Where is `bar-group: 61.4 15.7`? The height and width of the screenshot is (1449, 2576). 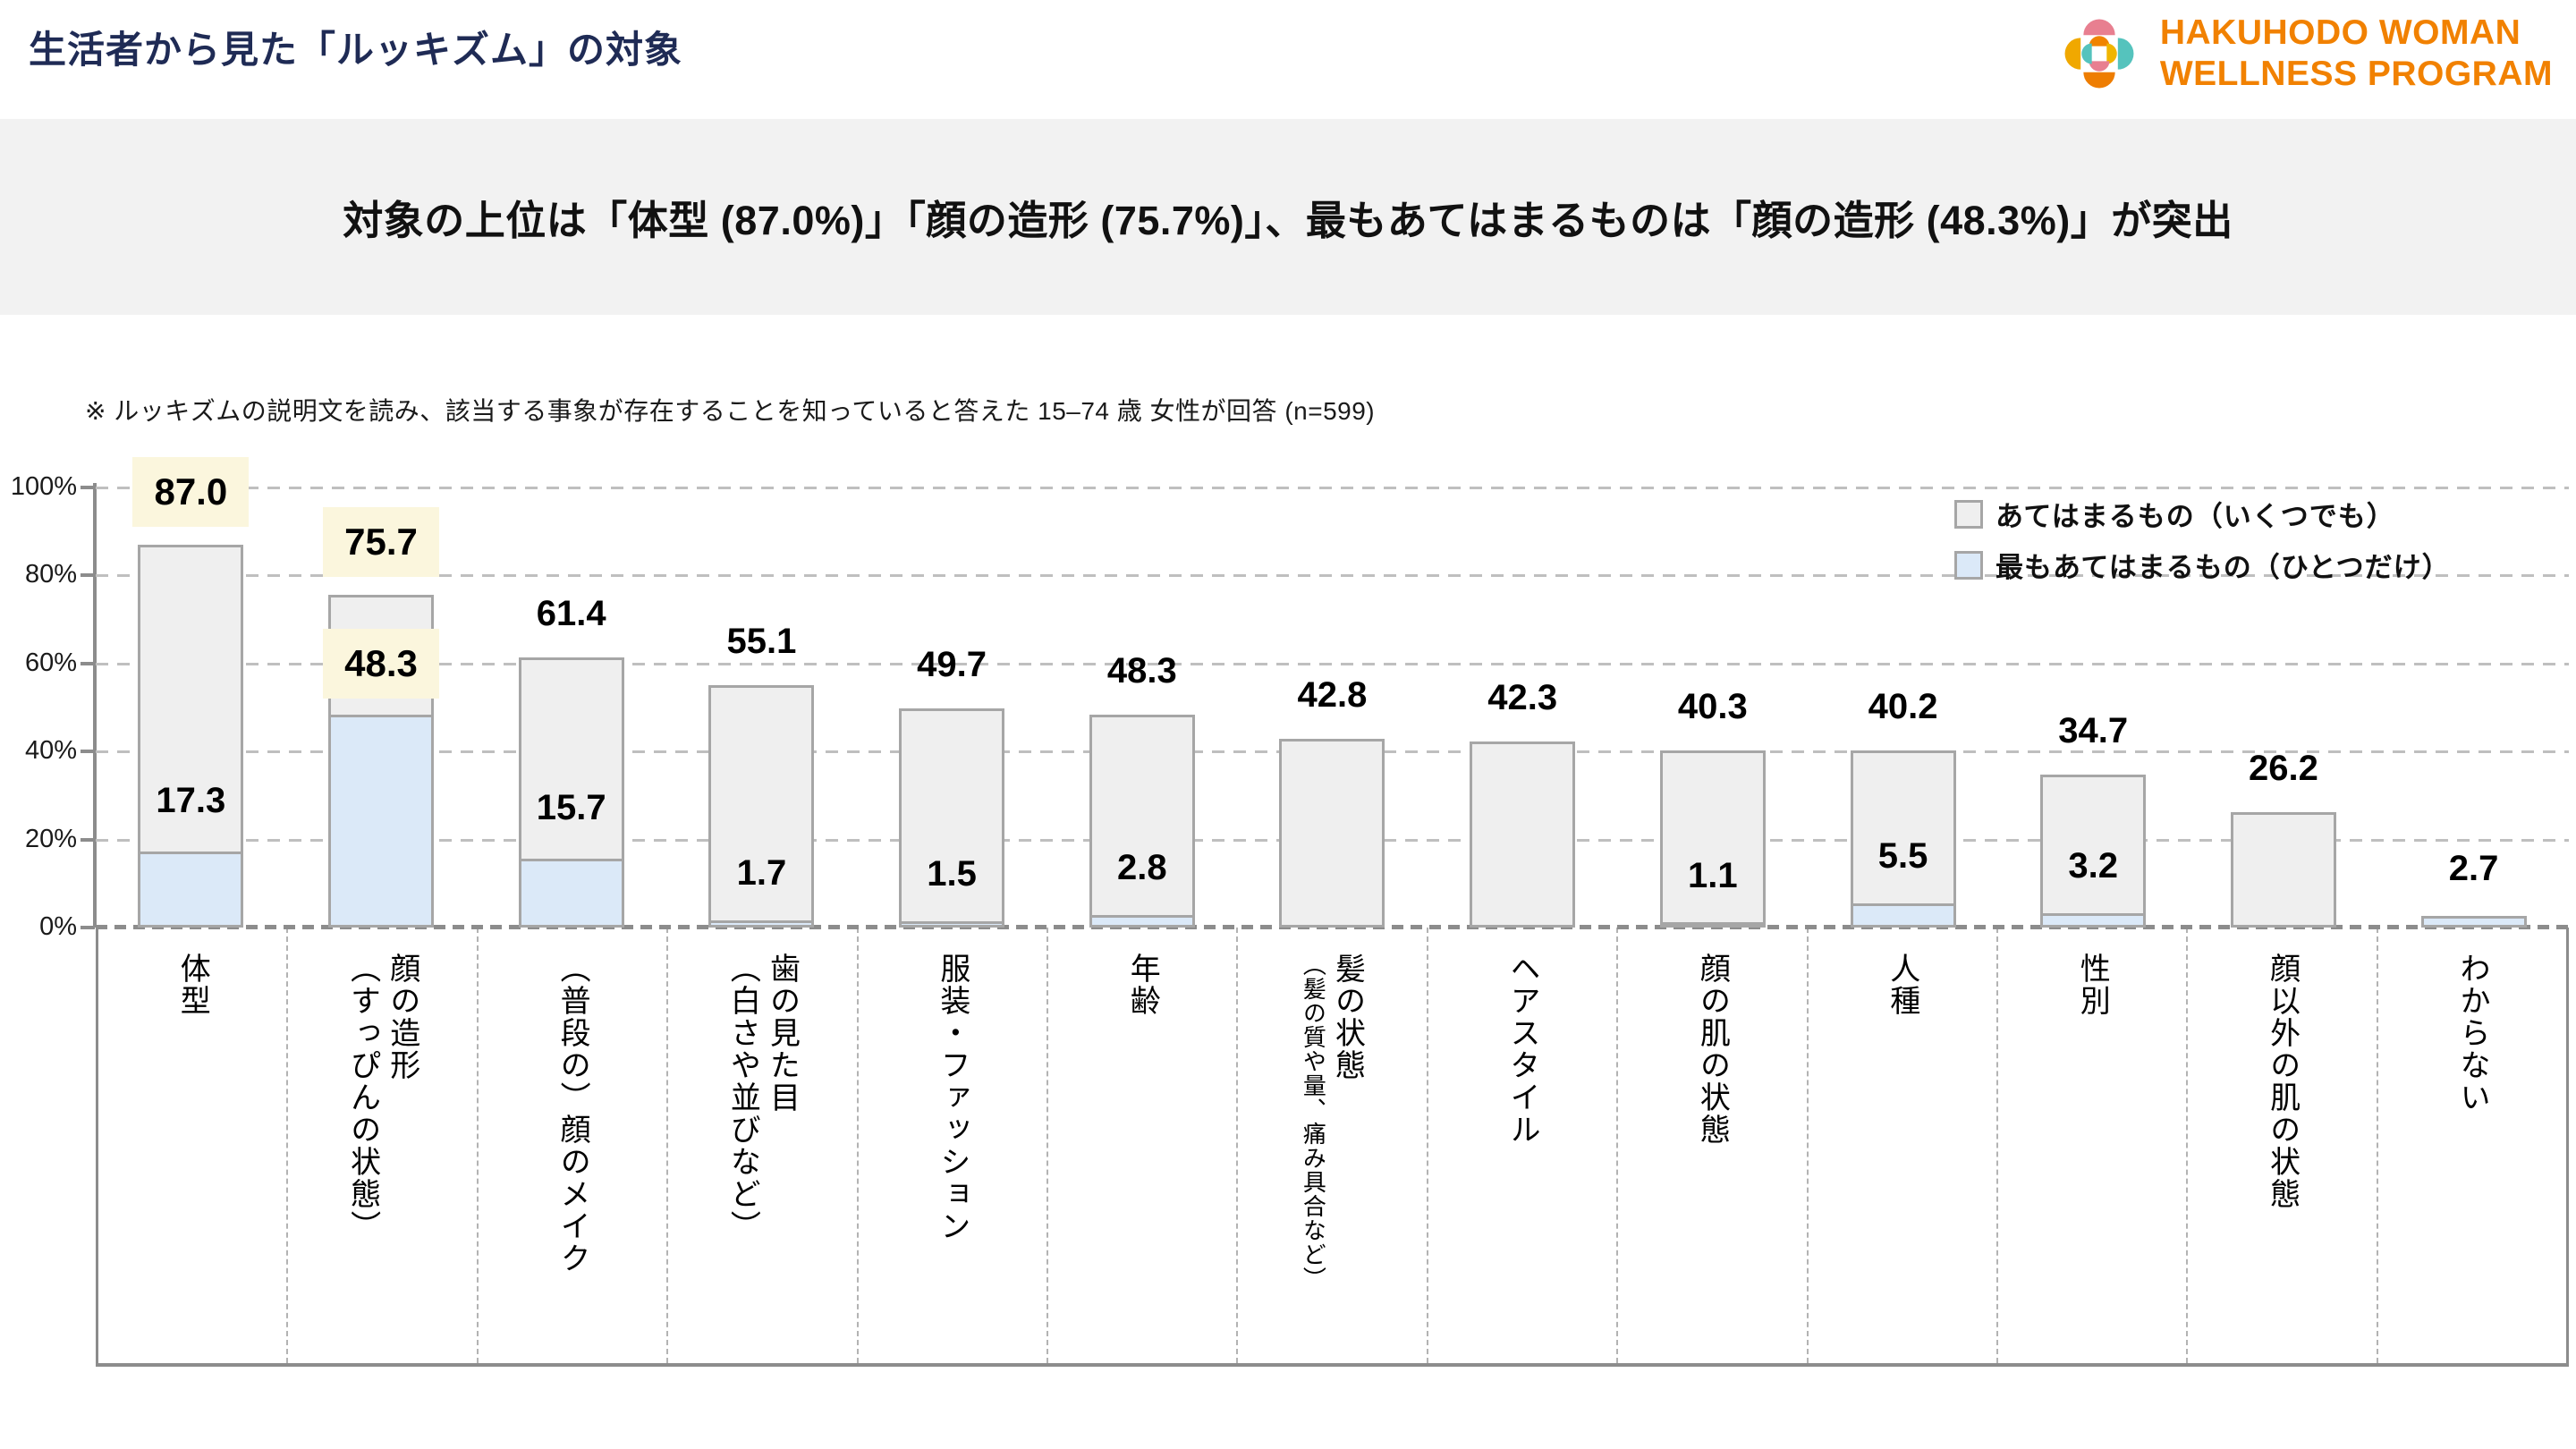 bar-group: 61.4 15.7 is located at coordinates (571, 707).